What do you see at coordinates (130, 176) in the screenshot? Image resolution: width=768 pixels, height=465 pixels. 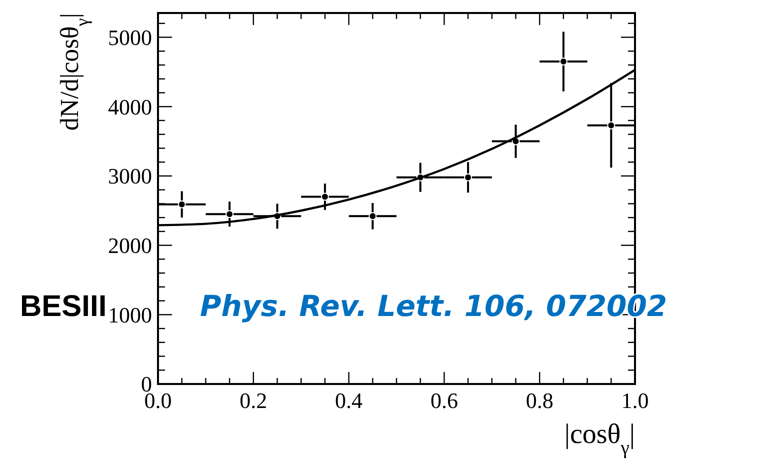 I see `y-tick-label: 3000` at bounding box center [130, 176].